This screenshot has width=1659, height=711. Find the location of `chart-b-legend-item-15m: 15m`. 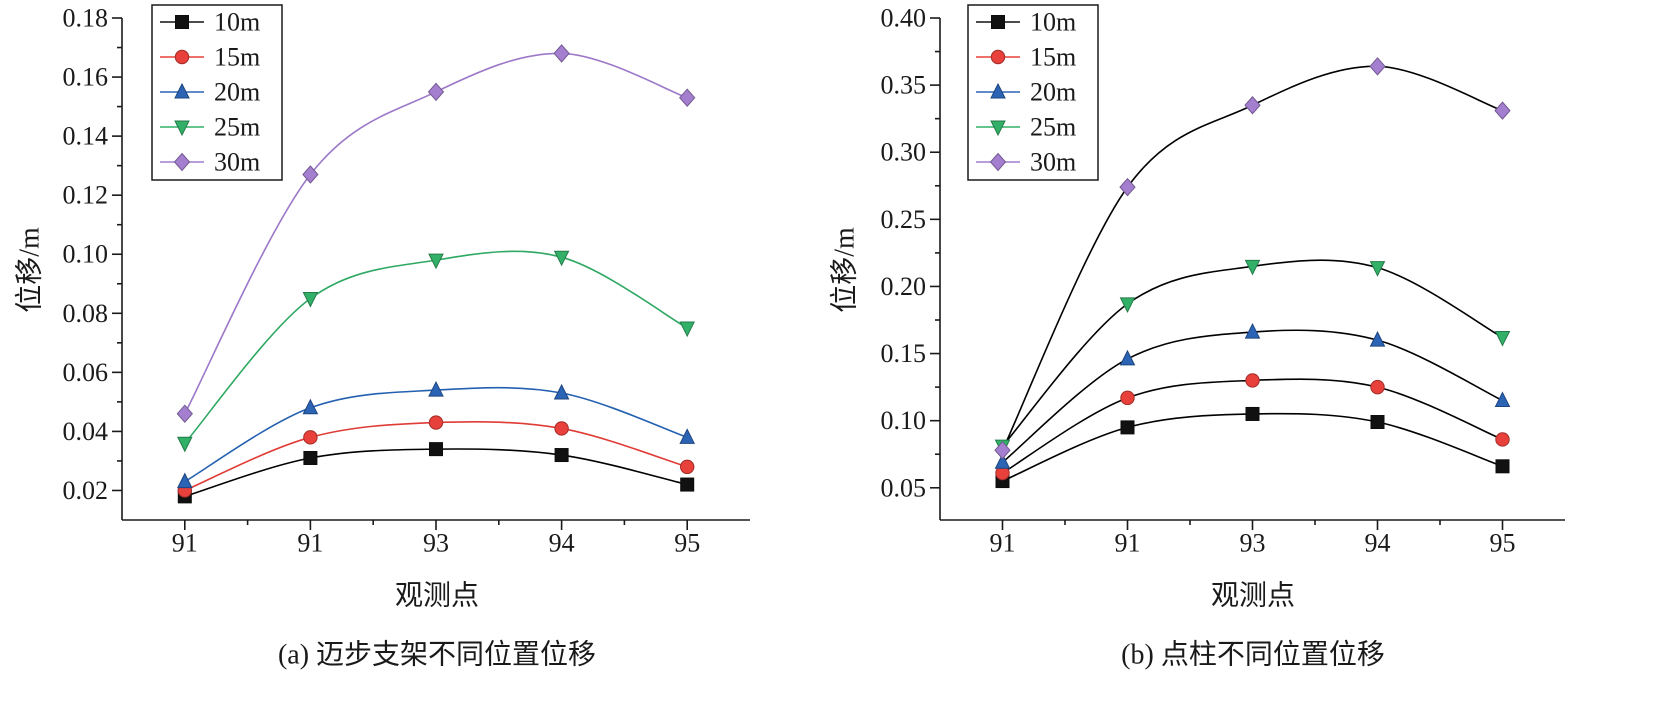

chart-b-legend-item-15m: 15m is located at coordinates (1026, 57).